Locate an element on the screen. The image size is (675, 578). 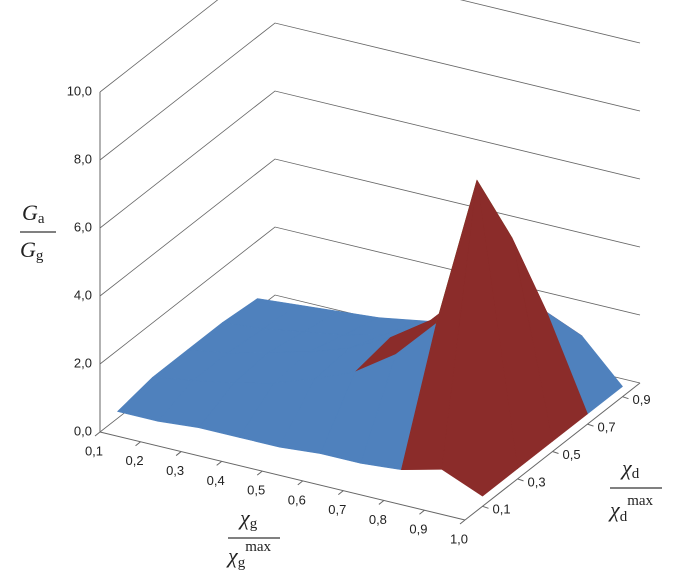
y-label-bottom: χdmax is located at coordinates (631, 509).